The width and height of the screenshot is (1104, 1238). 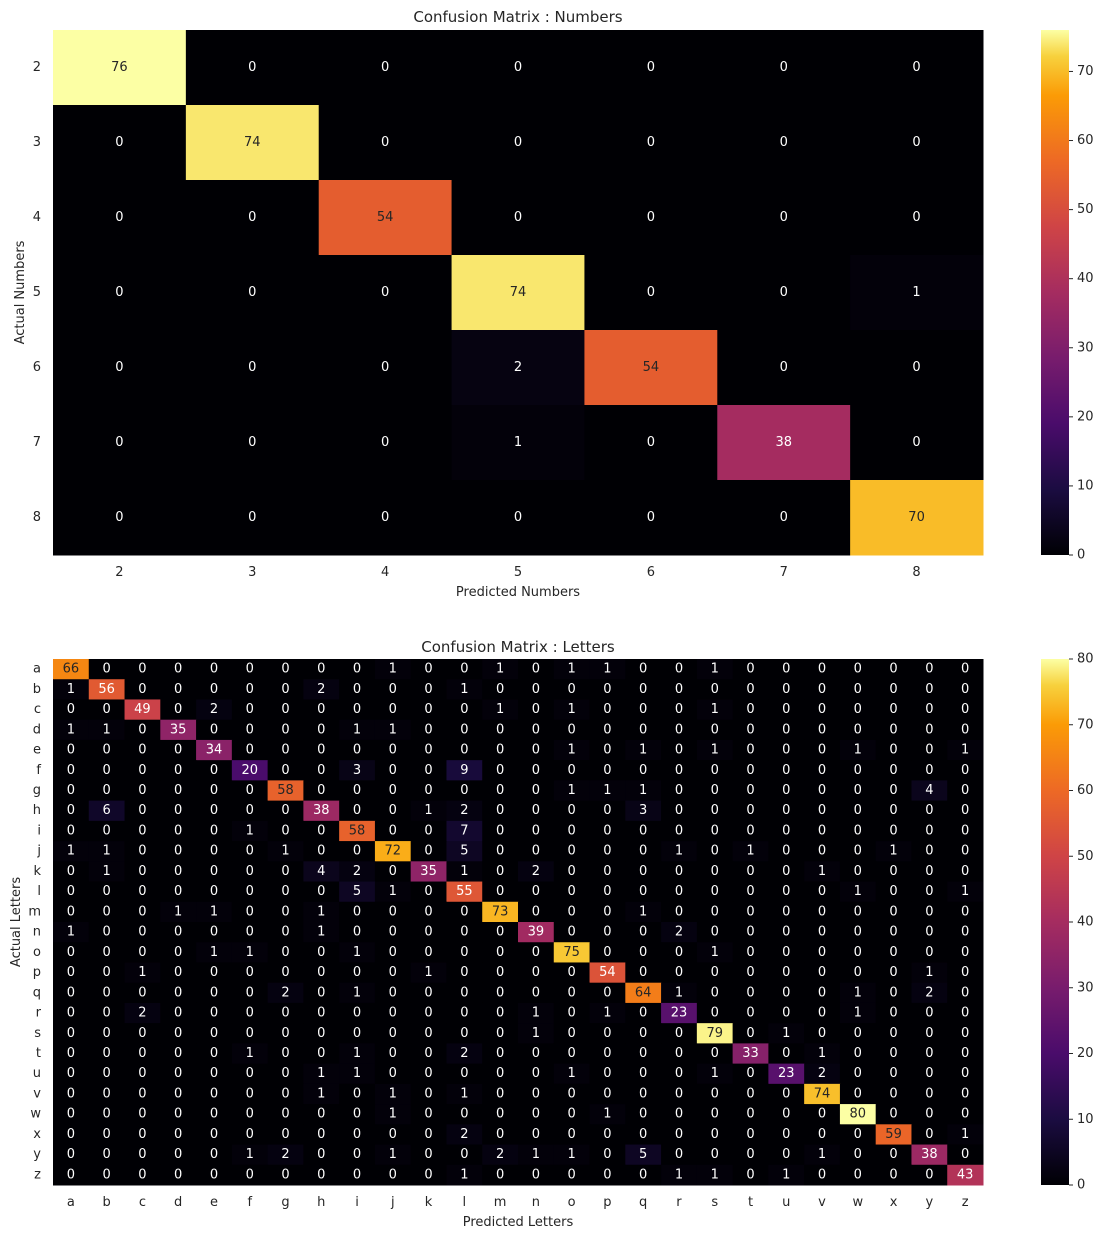 I want to click on cell-value-label: 76, so click(x=119, y=67).